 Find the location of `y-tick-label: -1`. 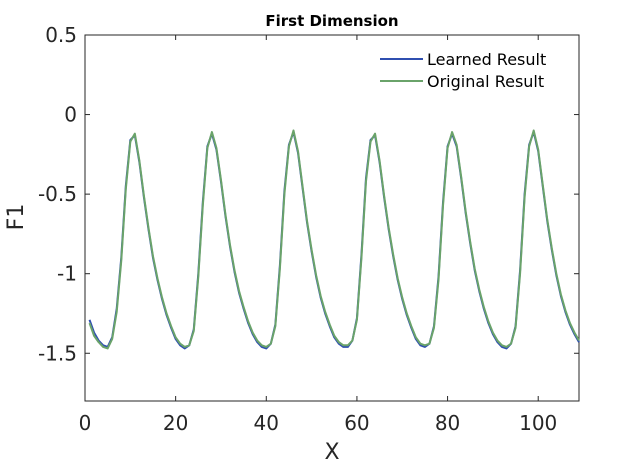

y-tick-label: -1 is located at coordinates (67, 274).